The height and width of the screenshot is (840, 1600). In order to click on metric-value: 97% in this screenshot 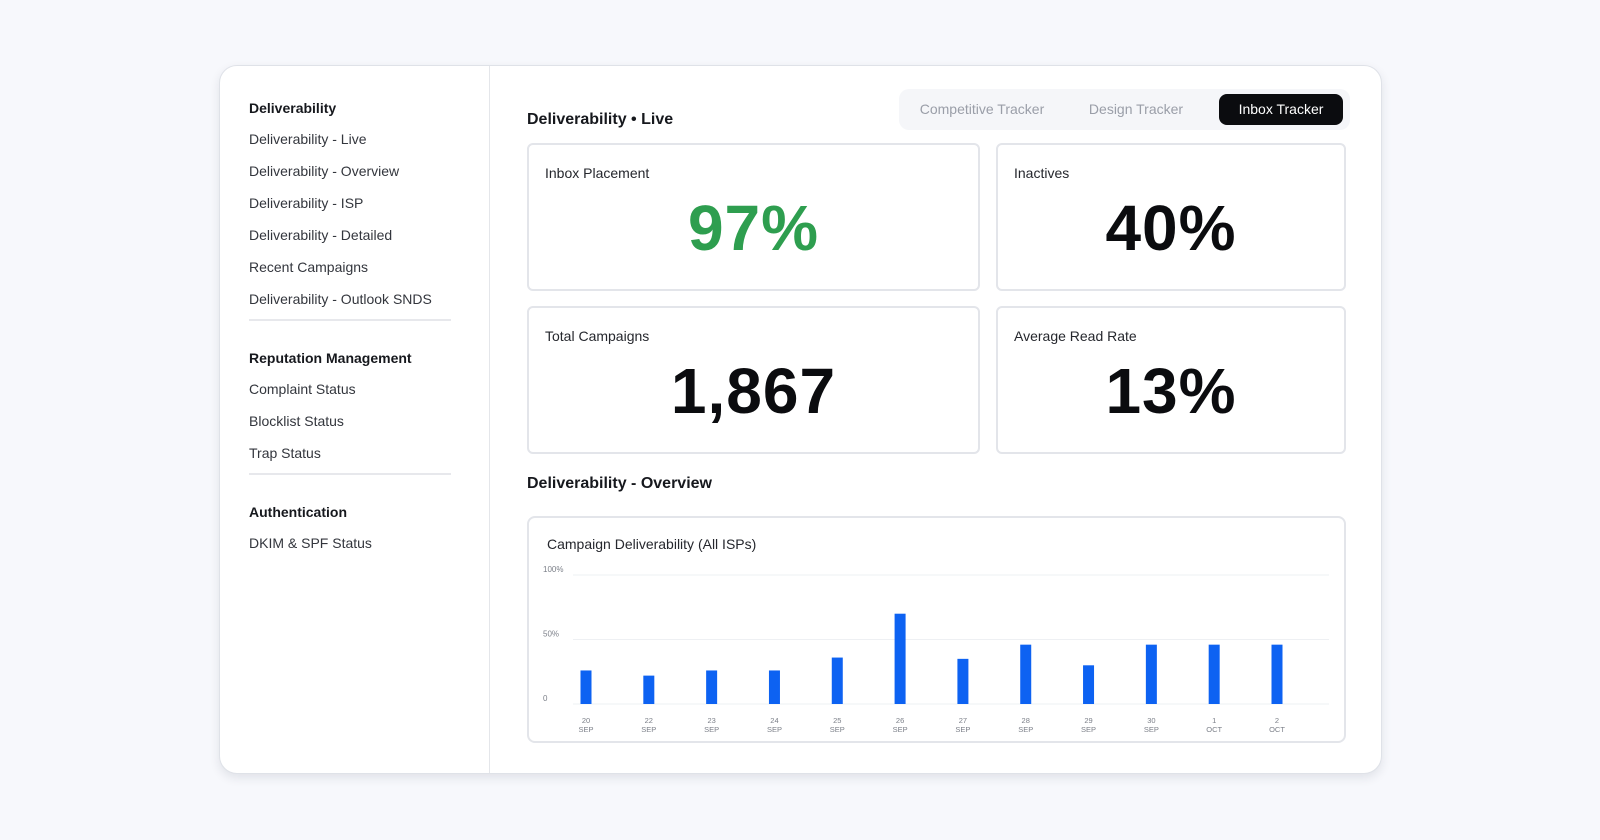, I will do `click(753, 228)`.